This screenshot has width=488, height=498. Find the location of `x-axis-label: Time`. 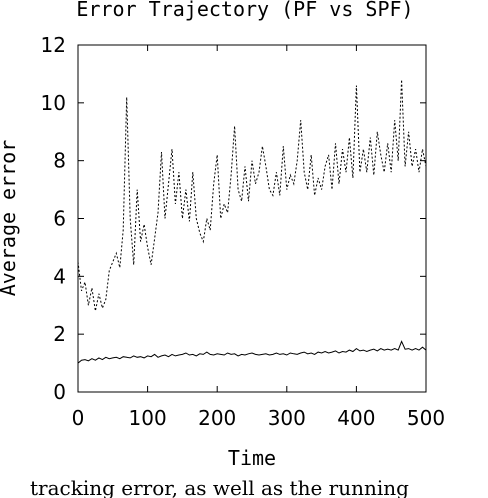

x-axis-label: Time is located at coordinates (252, 458).